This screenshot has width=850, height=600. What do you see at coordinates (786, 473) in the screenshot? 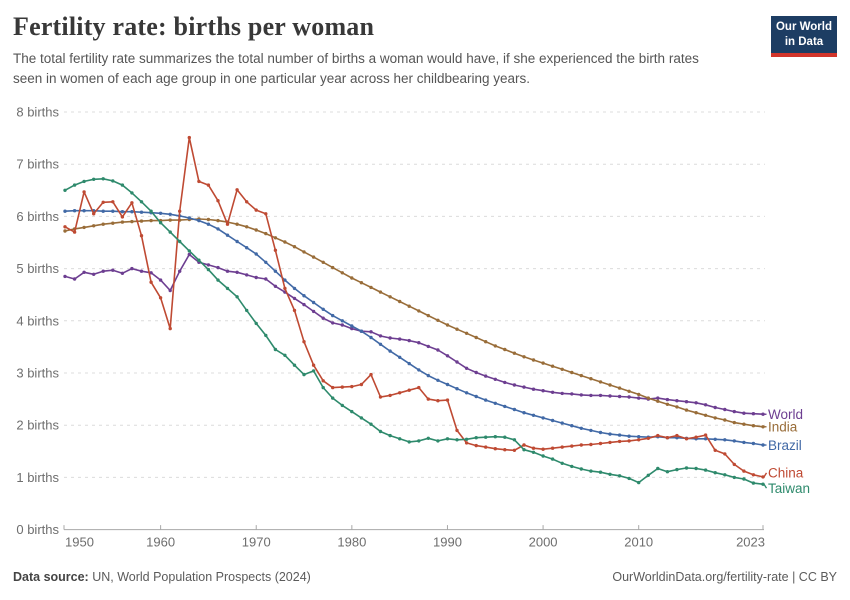
I see `series-label-china: China` at bounding box center [786, 473].